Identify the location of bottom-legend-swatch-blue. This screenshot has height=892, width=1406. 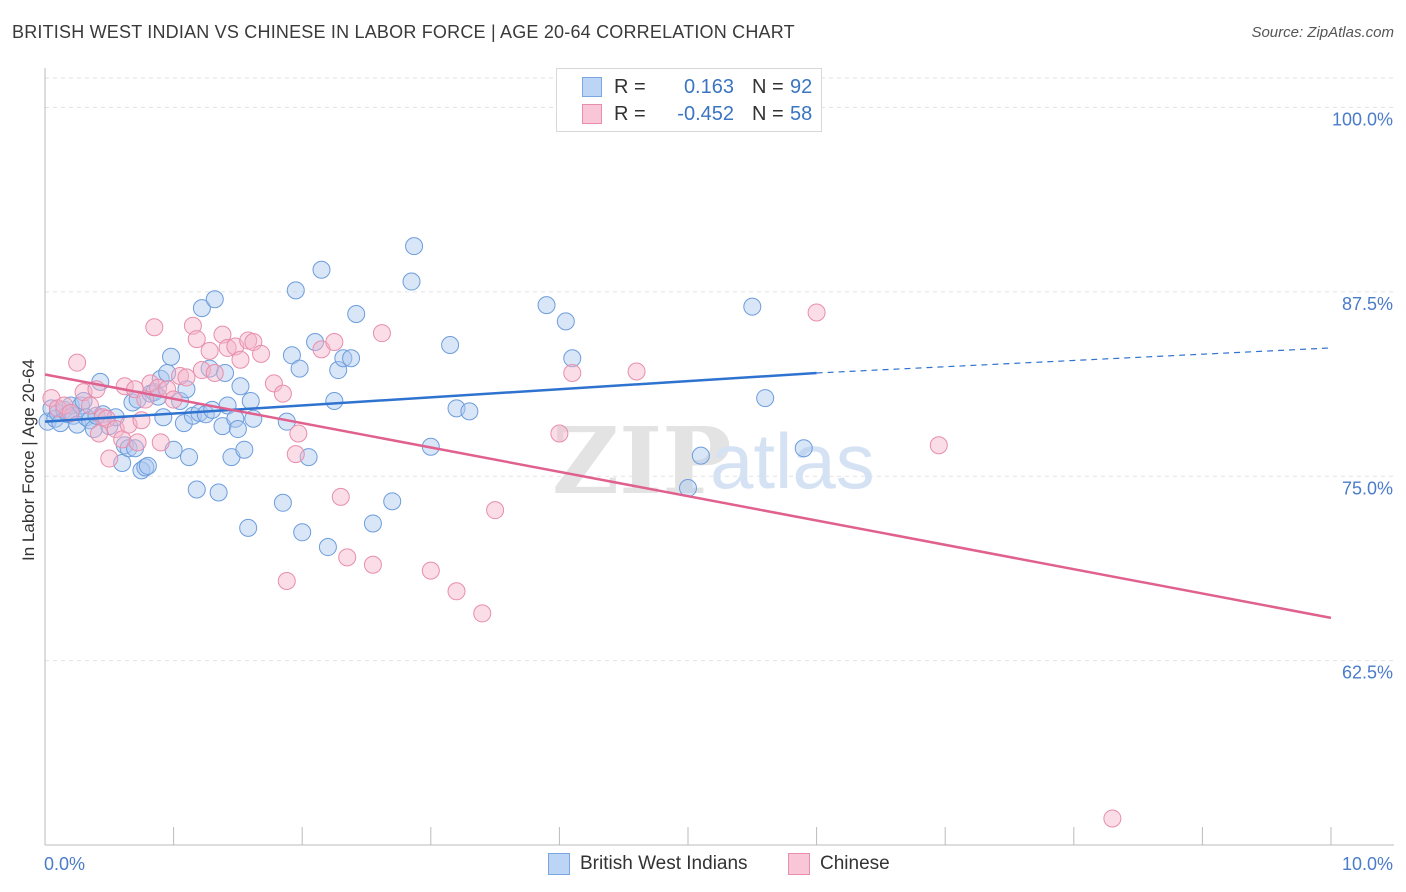
(559, 864).